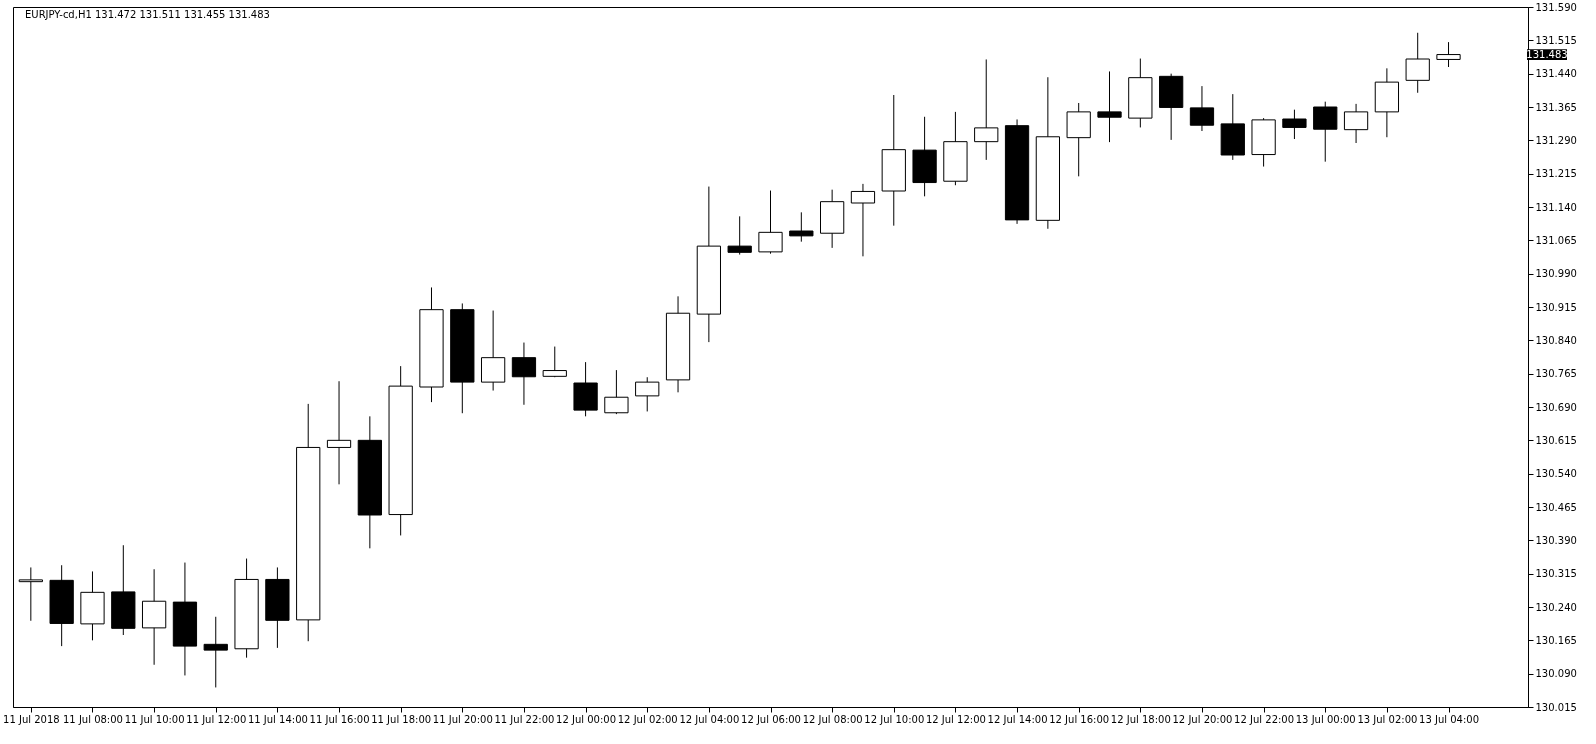 This screenshot has width=1596, height=744. What do you see at coordinates (1202, 719) in the screenshot?
I see `x-tick-label: 12 Jul 20:00` at bounding box center [1202, 719].